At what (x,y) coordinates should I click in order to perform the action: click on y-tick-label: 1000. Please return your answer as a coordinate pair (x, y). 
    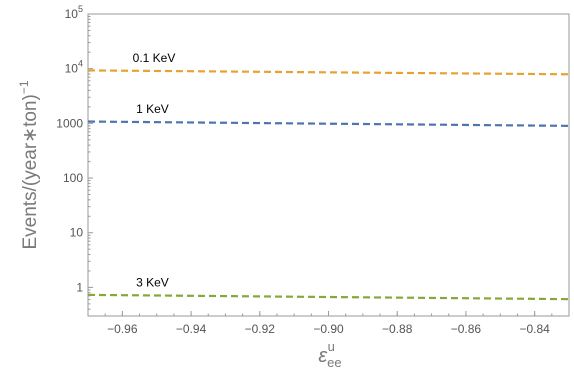
    Looking at the image, I should click on (69, 123).